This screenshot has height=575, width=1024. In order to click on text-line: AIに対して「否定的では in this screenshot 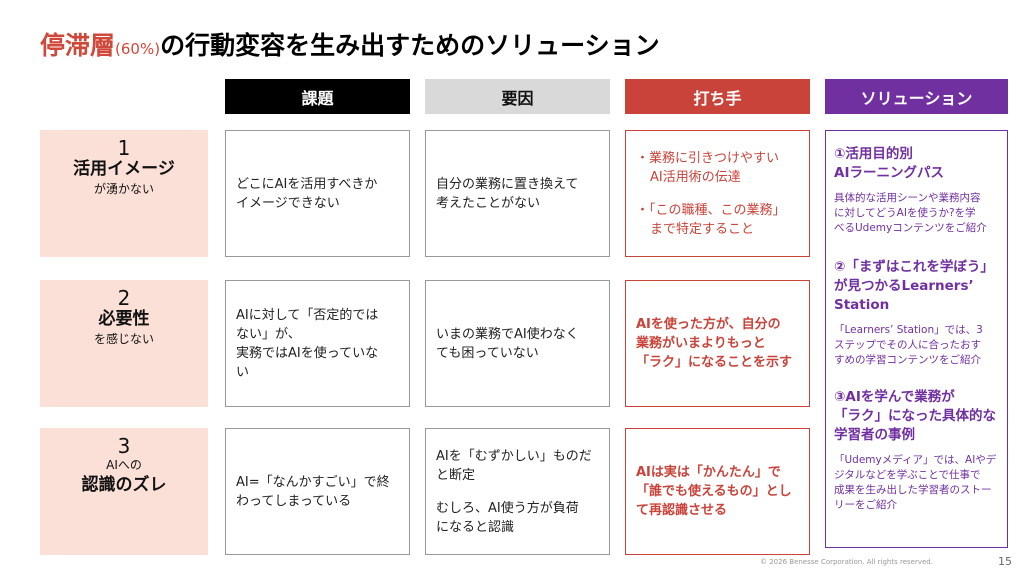, I will do `click(307, 315)`.